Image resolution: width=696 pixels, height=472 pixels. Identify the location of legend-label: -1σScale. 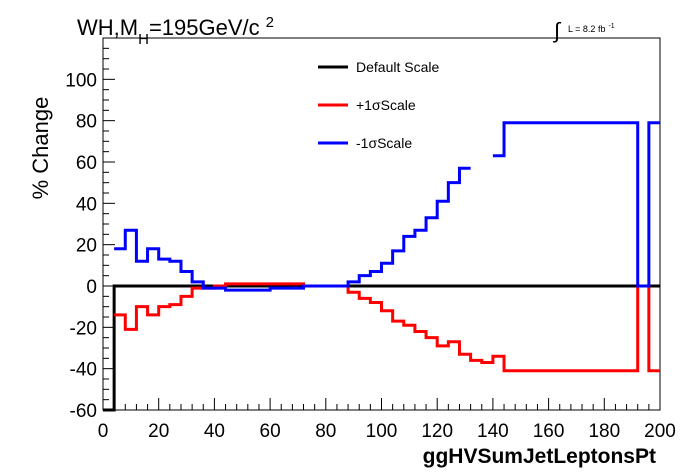
(384, 143).